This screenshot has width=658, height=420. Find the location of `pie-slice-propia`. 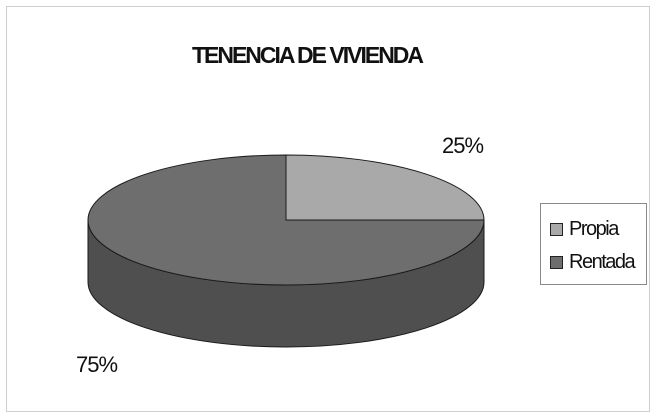

pie-slice-propia is located at coordinates (385, 187).